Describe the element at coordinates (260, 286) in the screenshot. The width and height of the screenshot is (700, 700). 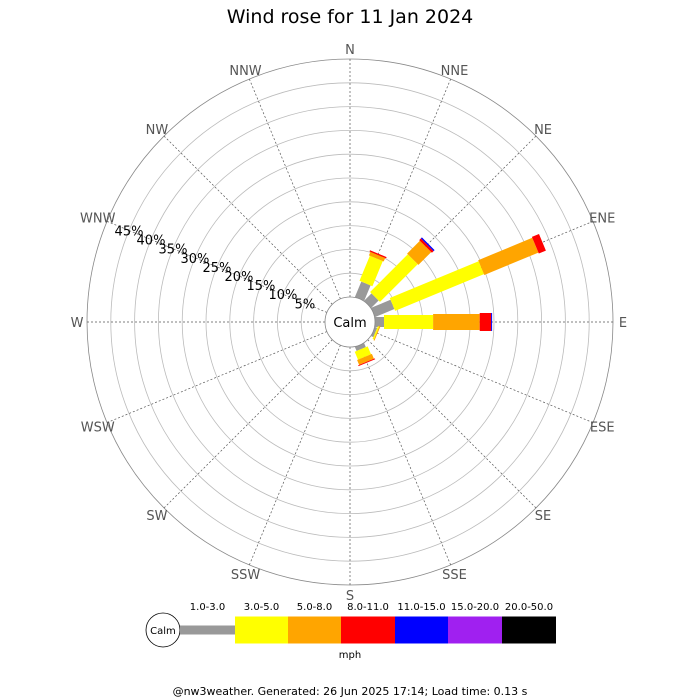
I see `radial-tick-15: 15%` at that location.